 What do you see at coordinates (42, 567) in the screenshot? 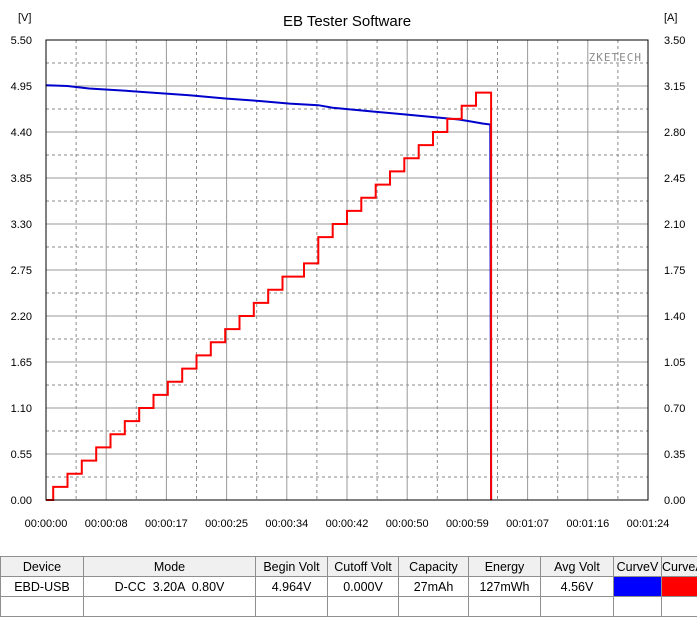
I see `header-device: Device` at bounding box center [42, 567].